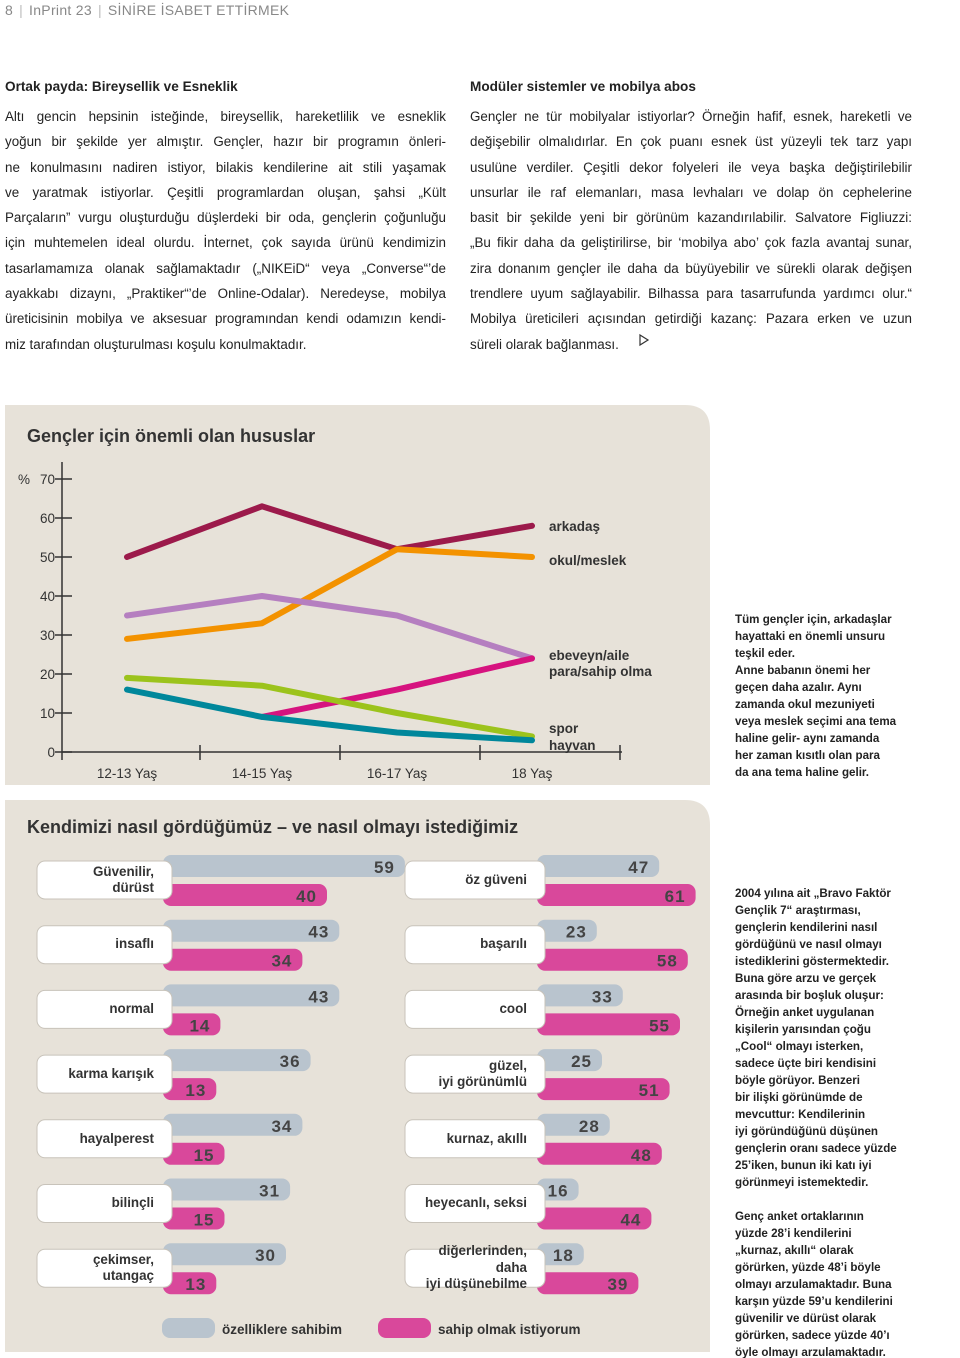  What do you see at coordinates (397, 773) in the screenshot?
I see `x-tick-label: 16-17 Yaş` at bounding box center [397, 773].